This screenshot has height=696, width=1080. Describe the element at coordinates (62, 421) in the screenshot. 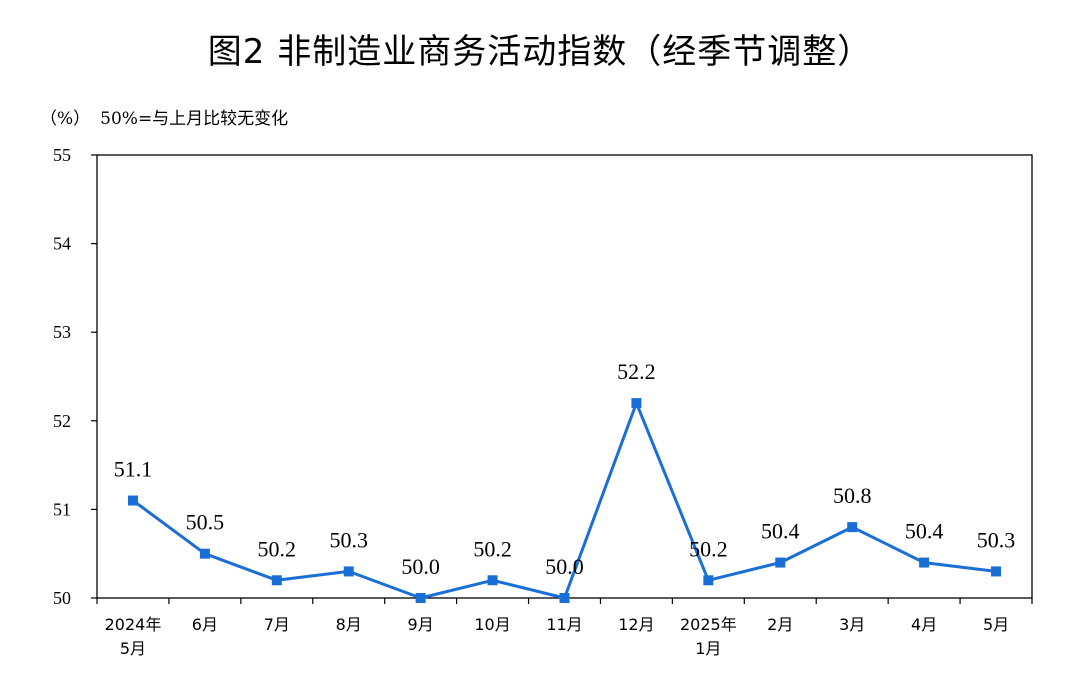

I see `y-tick-label: 52` at that location.